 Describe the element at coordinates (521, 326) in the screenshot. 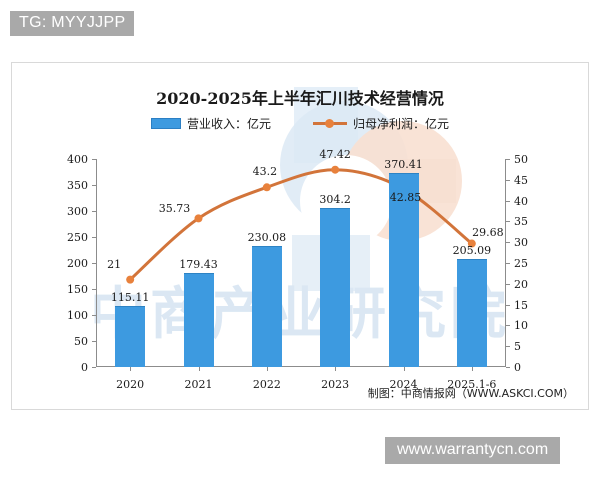

I see `y-axis-right-label: 10` at that location.